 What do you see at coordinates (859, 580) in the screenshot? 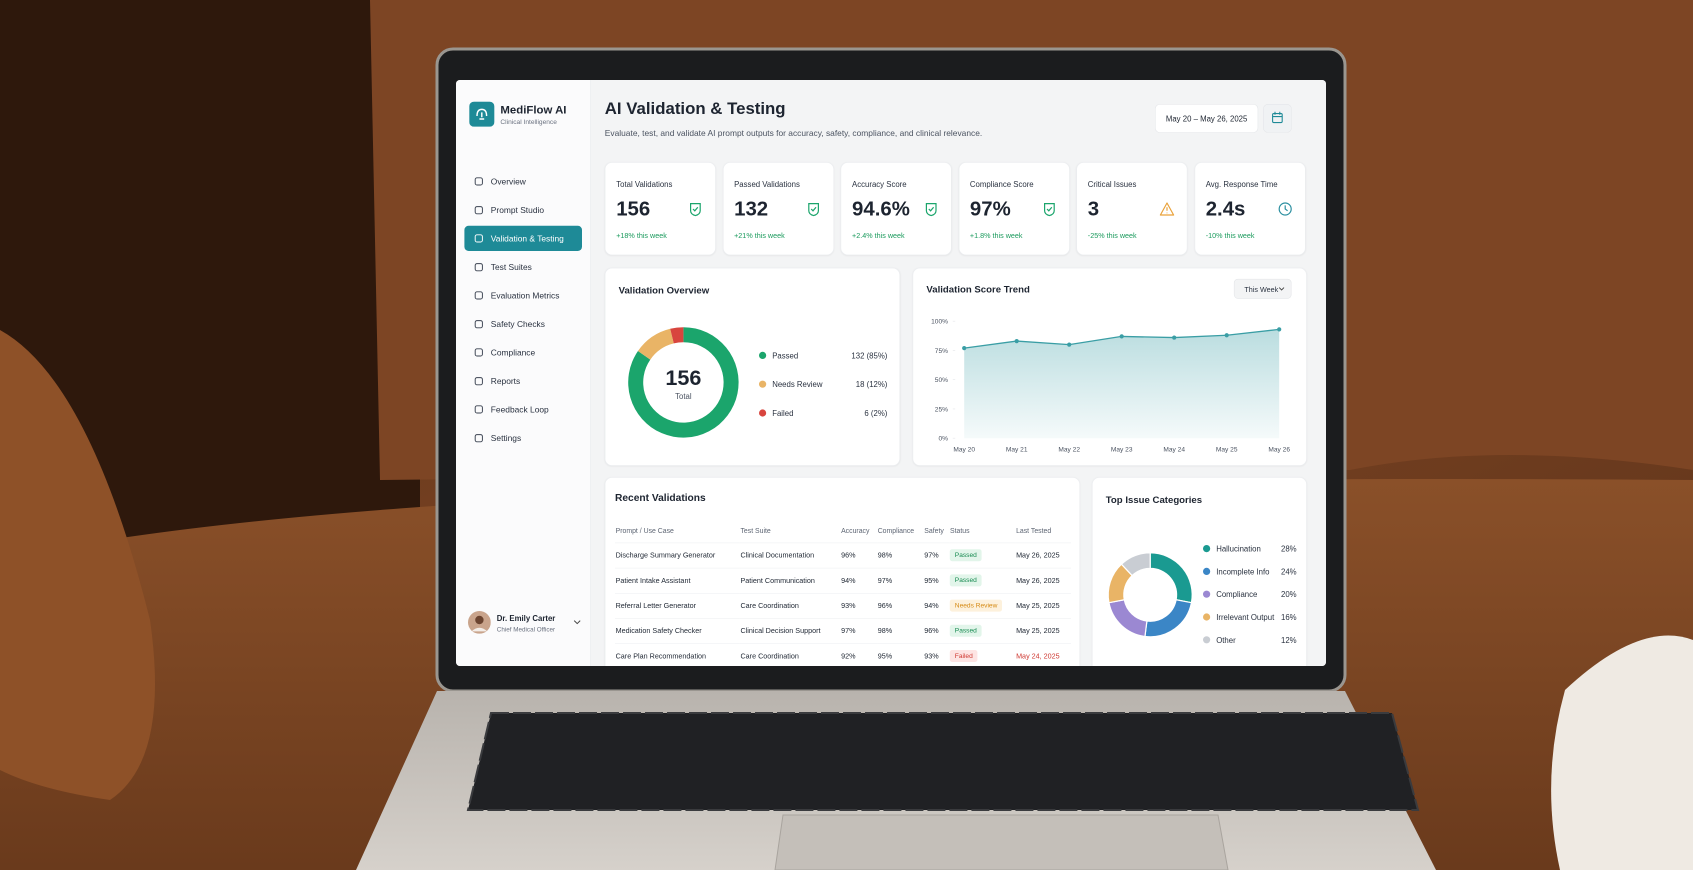
I see `table-cell: 94%` at bounding box center [859, 580].